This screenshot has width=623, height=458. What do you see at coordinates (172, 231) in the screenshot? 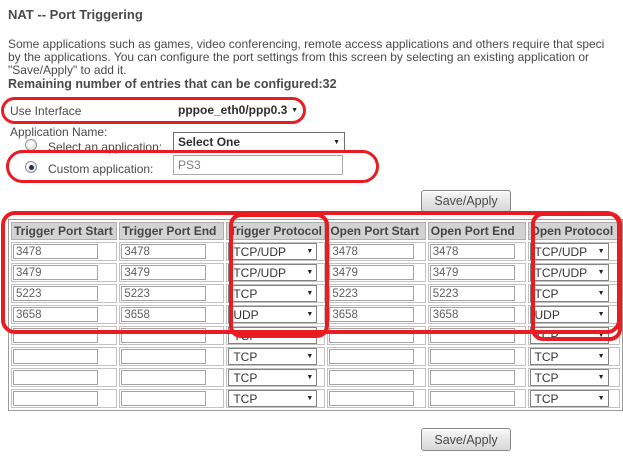
I see `header-trigger-port-end: Trigger Port End` at bounding box center [172, 231].